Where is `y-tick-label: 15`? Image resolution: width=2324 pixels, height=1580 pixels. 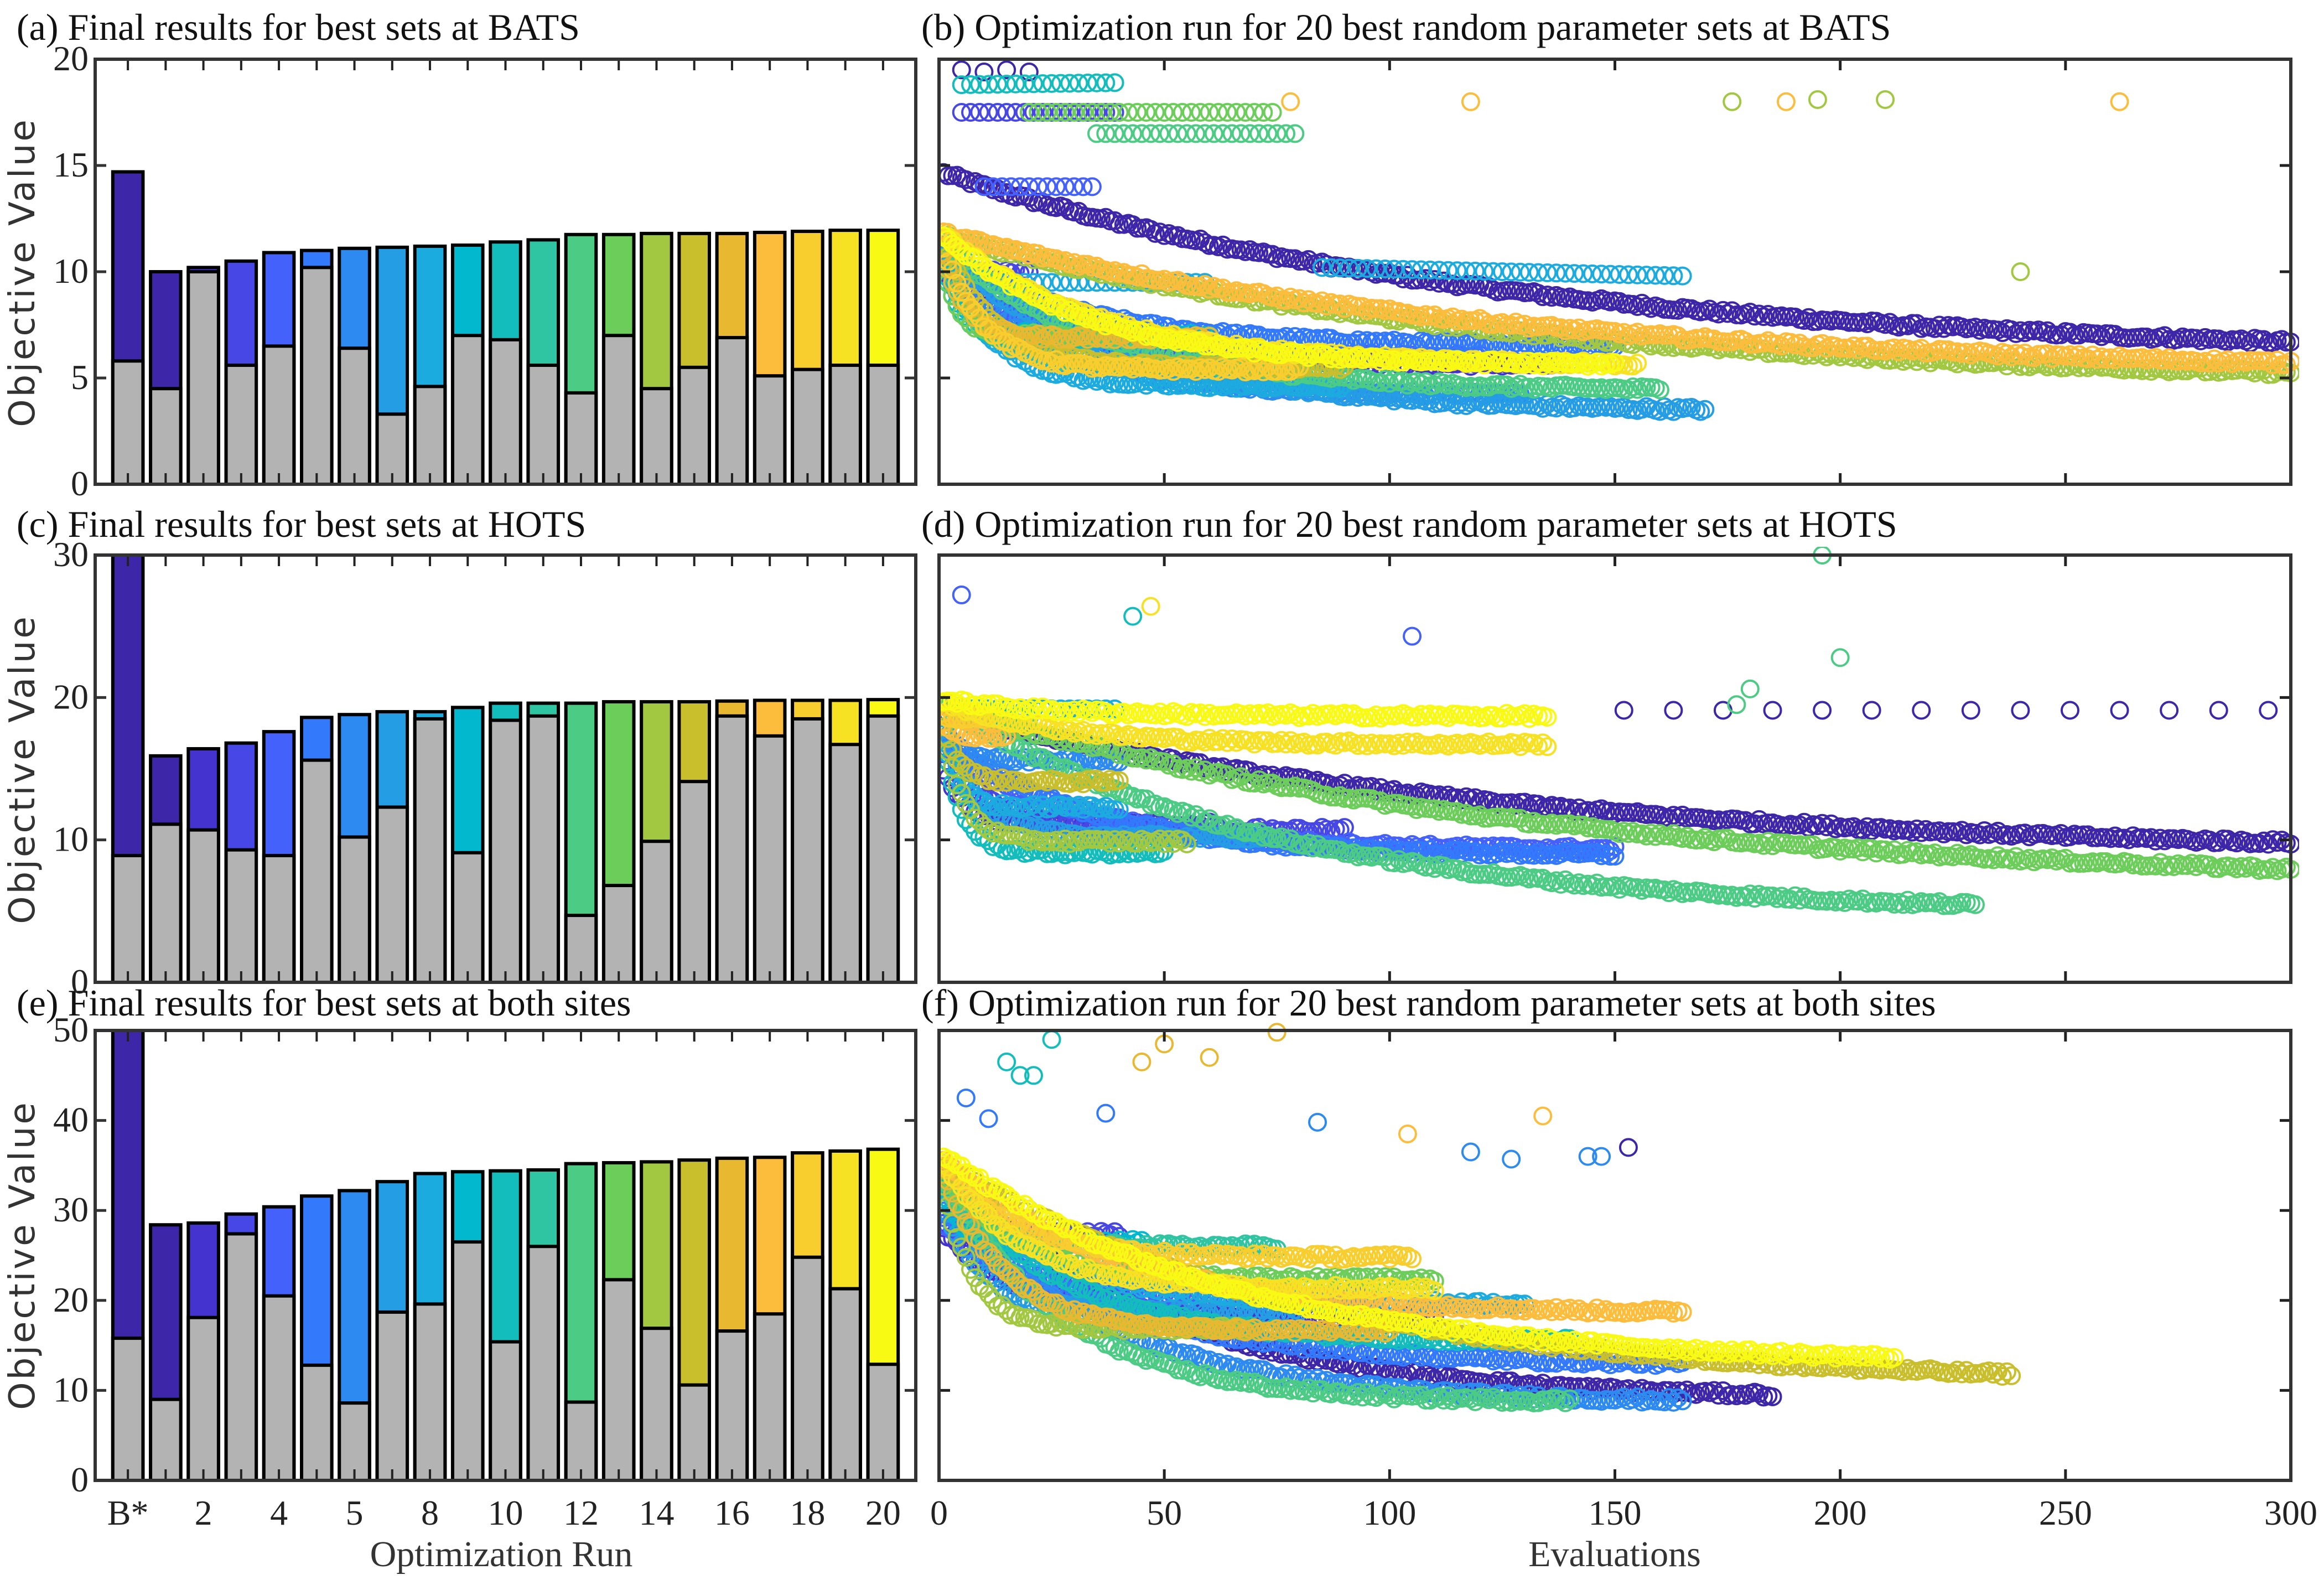 y-tick-label: 15 is located at coordinates (71, 164).